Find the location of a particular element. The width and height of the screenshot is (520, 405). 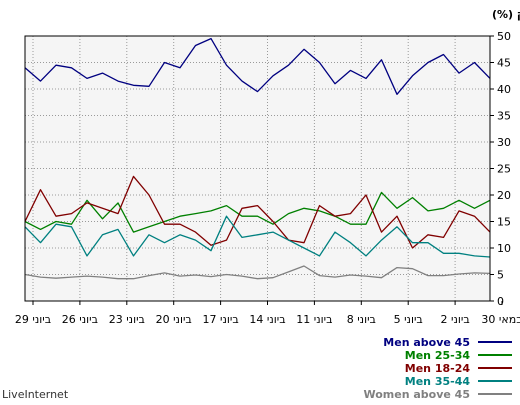

y-tick-label: 10 is located at coordinates (504, 248).